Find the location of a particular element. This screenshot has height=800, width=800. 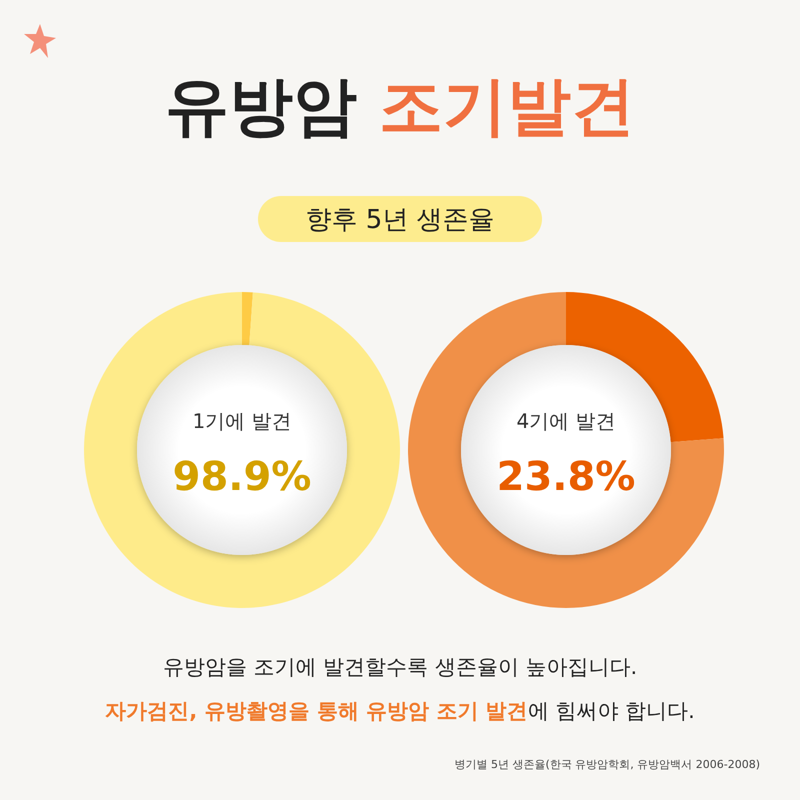

text: 병기별 5년 생존율(한국 유방암학회, 유방암백서 2006-2008) is located at coordinates (607, 764).